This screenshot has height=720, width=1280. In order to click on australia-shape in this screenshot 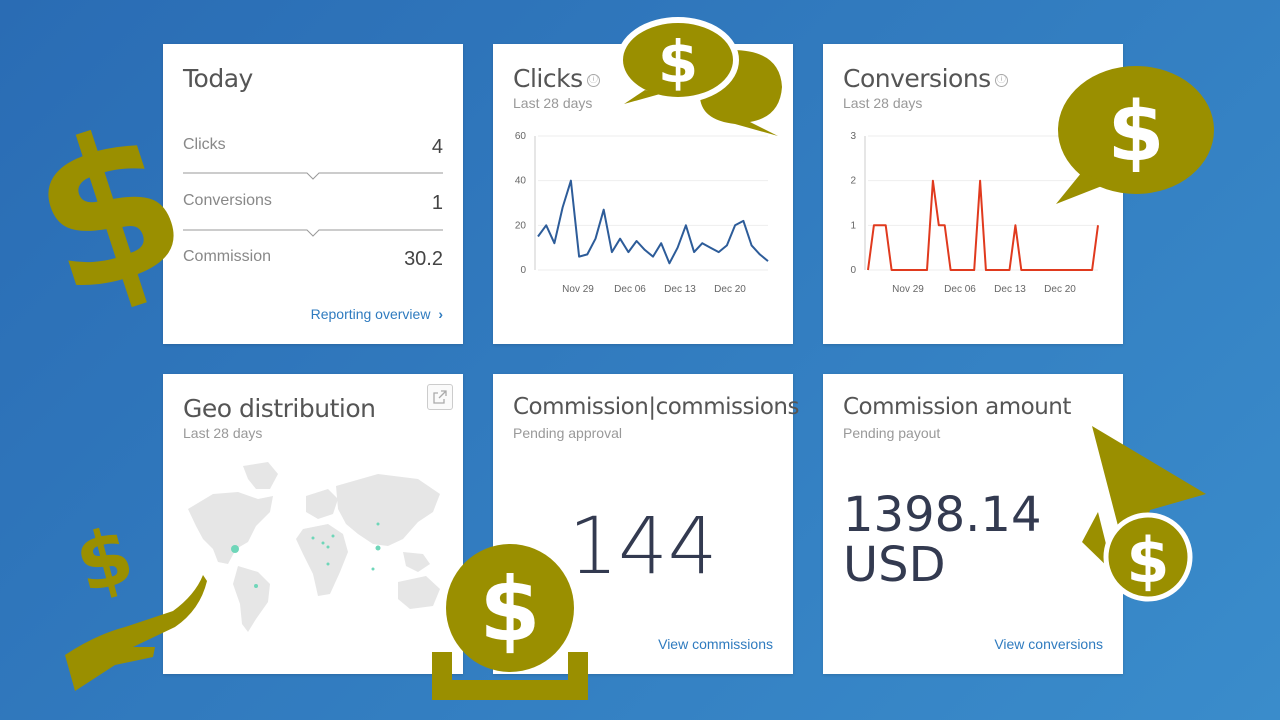, I will do `click(419, 592)`.